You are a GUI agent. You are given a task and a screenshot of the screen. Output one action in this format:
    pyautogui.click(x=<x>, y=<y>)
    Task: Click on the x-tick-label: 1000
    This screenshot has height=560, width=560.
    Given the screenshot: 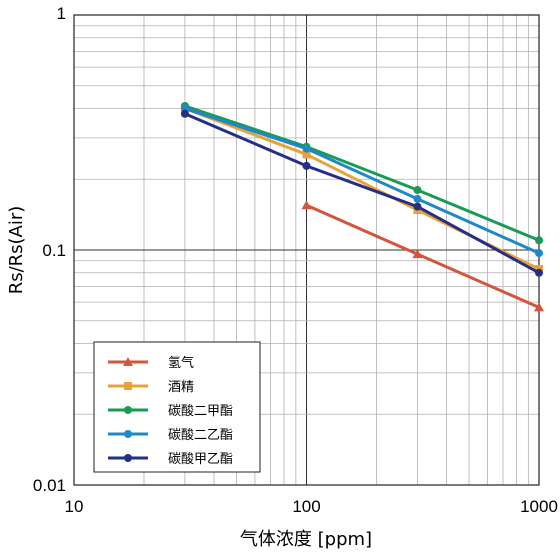 What is the action you would take?
    pyautogui.click(x=539, y=506)
    